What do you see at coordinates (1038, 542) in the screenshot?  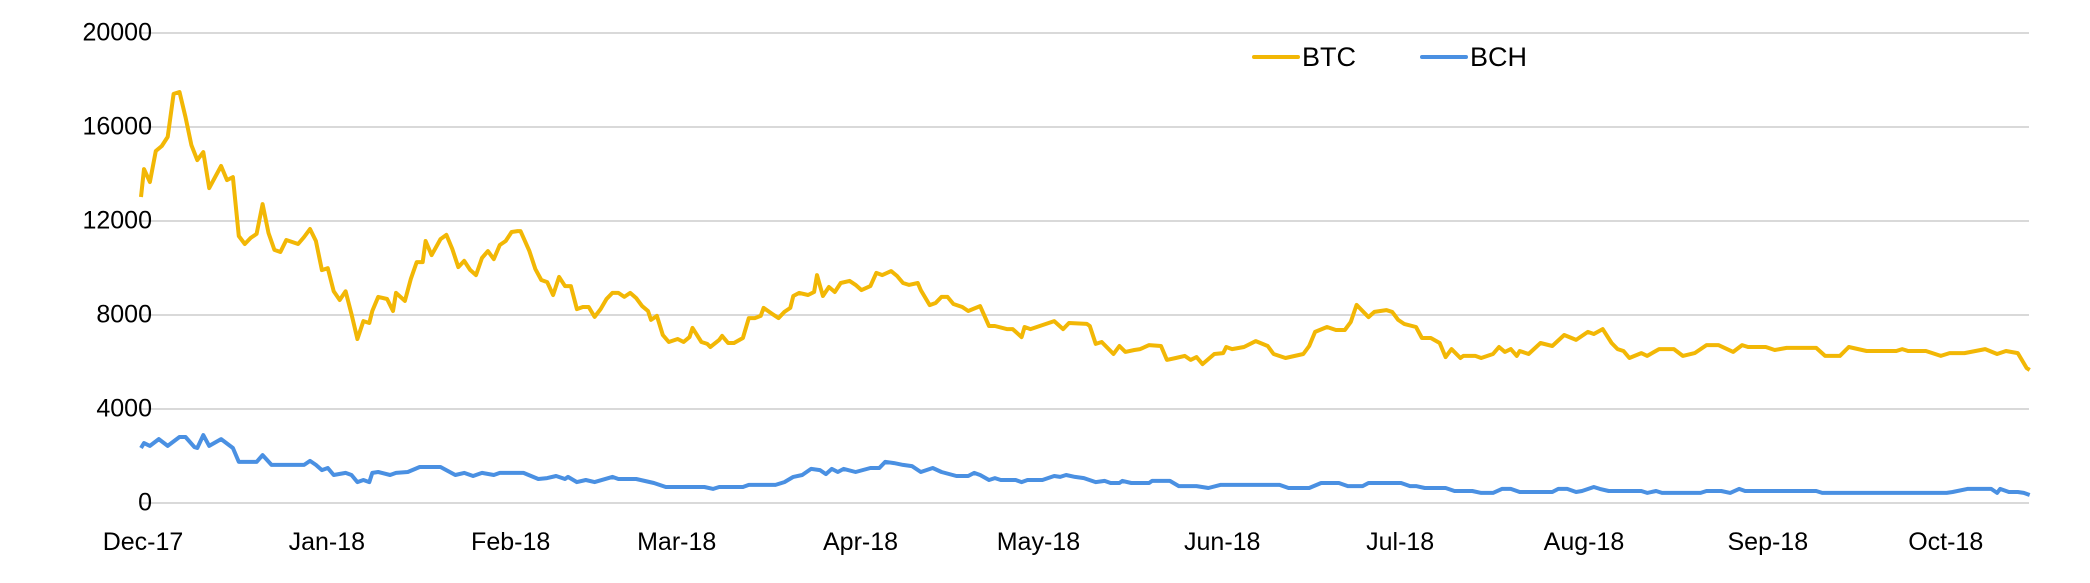 I see `x-tick-label: May-18` at bounding box center [1038, 542].